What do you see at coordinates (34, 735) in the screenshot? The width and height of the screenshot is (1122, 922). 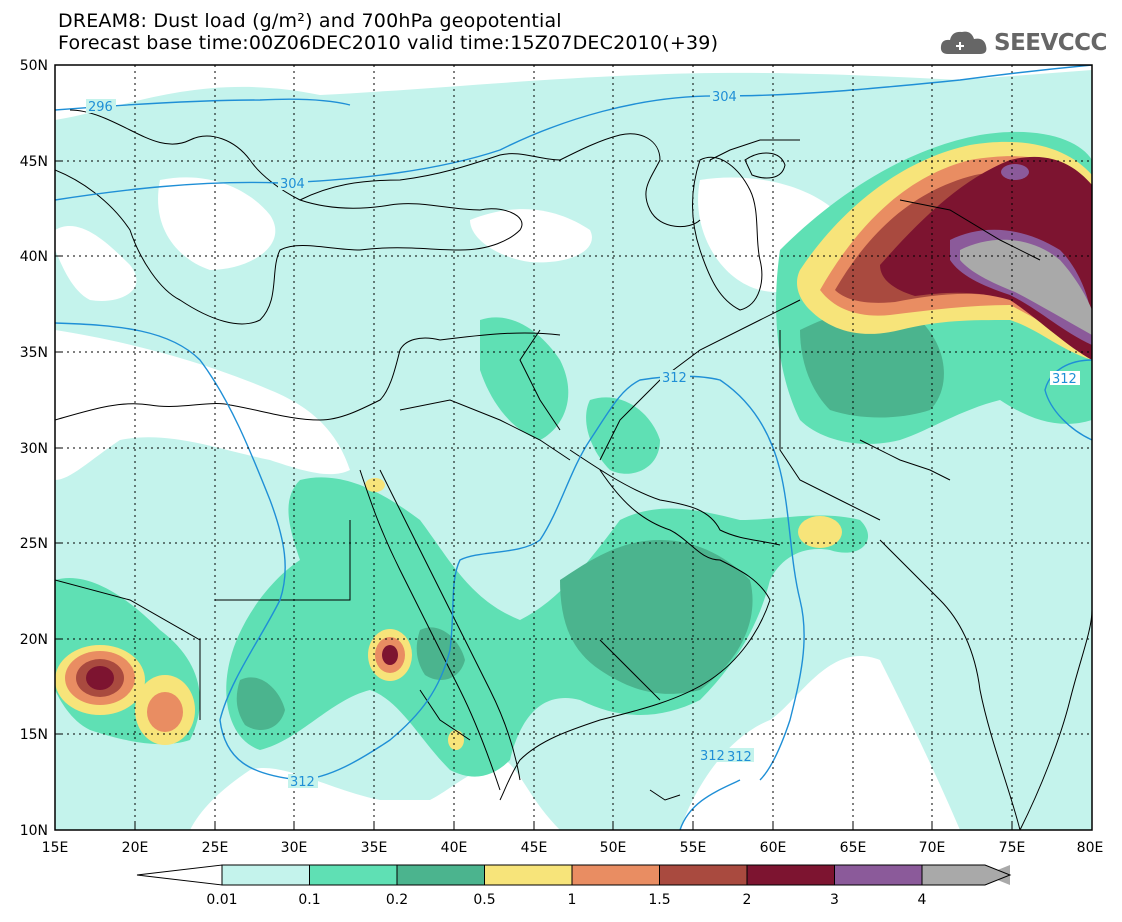 I see `lat-label: 15N` at bounding box center [34, 735].